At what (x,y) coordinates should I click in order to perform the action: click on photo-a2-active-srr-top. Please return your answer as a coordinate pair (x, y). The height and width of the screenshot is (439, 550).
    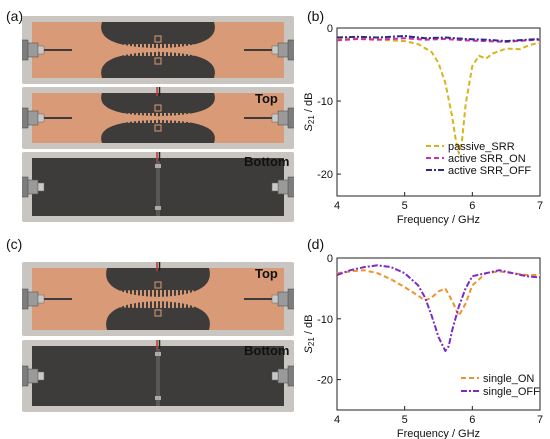
    Looking at the image, I should click on (158, 118).